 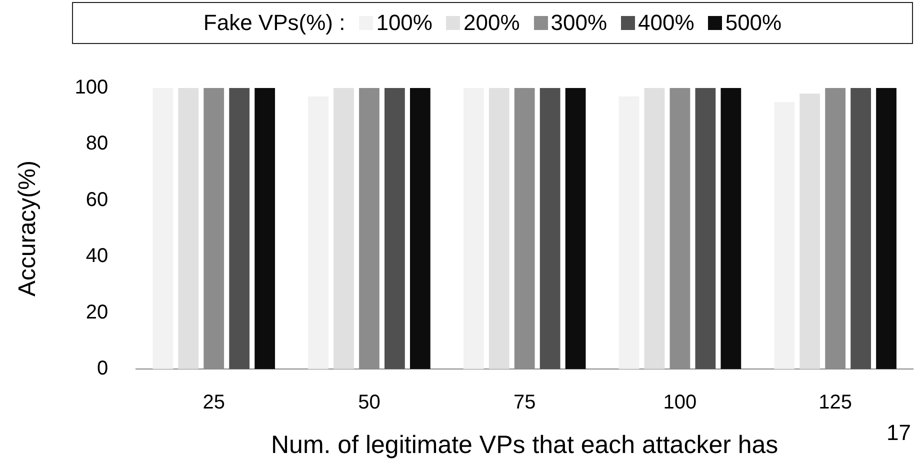 I want to click on y-tick-label: 20, so click(x=97, y=312).